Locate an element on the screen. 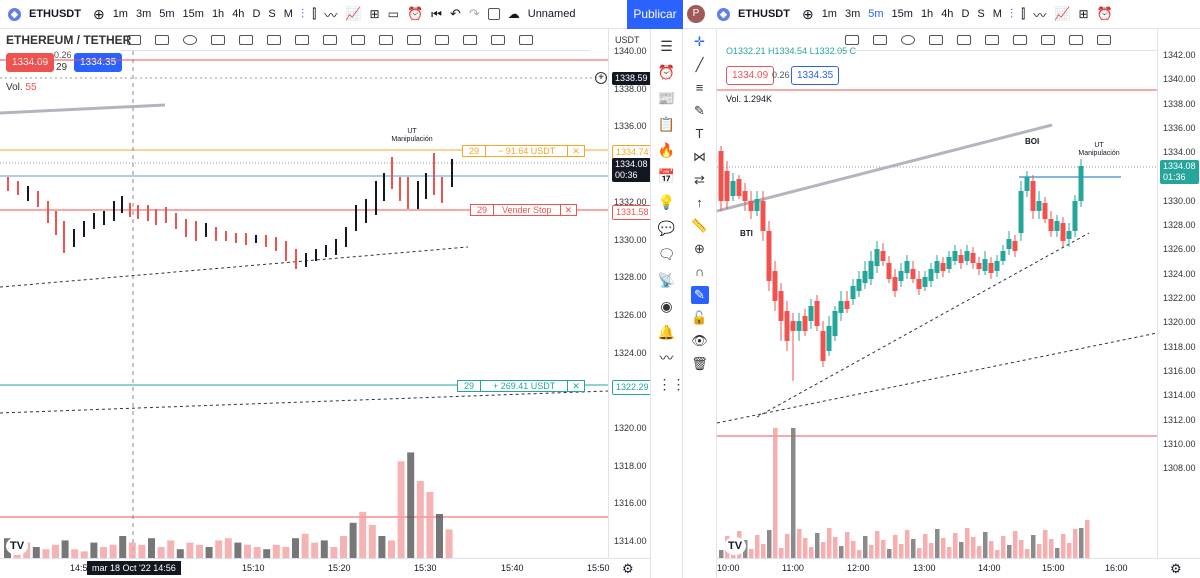 The height and width of the screenshot is (578, 1200). text-icon: T is located at coordinates (699, 133).